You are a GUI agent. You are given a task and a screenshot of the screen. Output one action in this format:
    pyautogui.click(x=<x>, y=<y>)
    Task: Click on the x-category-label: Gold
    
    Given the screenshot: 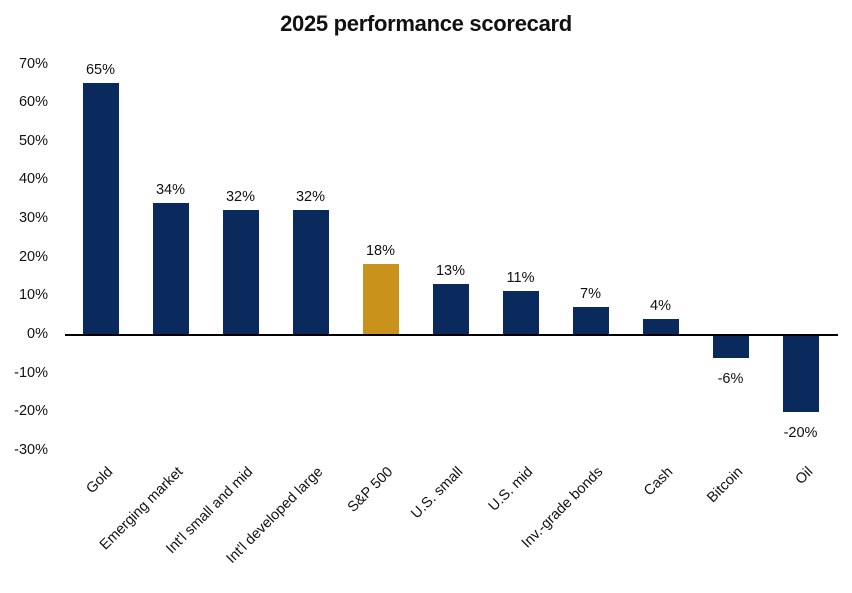 What is the action you would take?
    pyautogui.click(x=99, y=480)
    